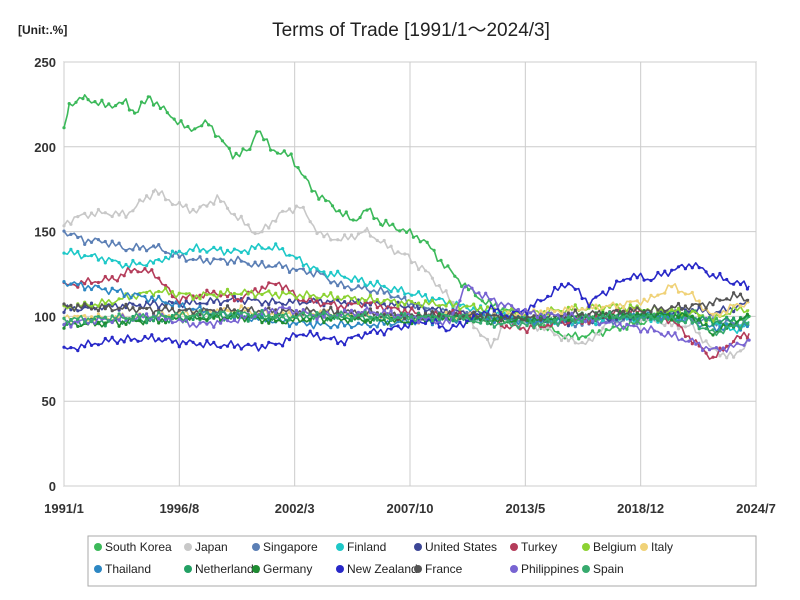 This screenshot has width=800, height=600. I want to click on x-tick-label: 1996/8, so click(179, 508).